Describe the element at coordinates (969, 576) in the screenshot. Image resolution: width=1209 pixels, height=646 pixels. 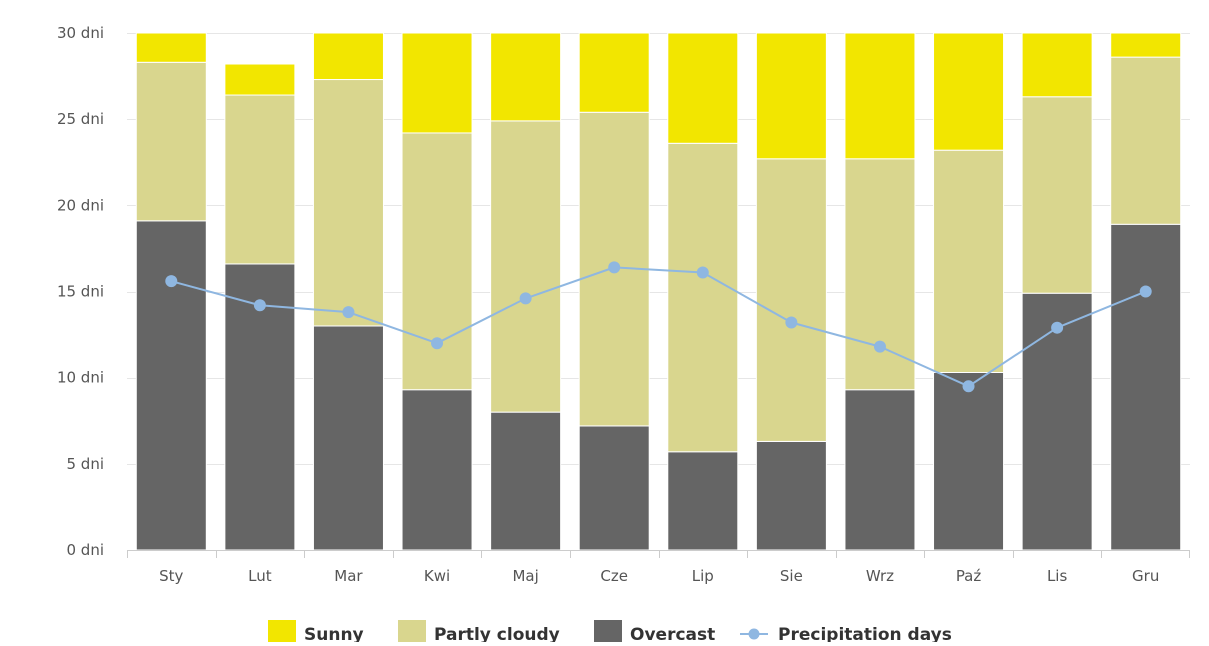
I see `x-tick-label-paz: Paź` at that location.